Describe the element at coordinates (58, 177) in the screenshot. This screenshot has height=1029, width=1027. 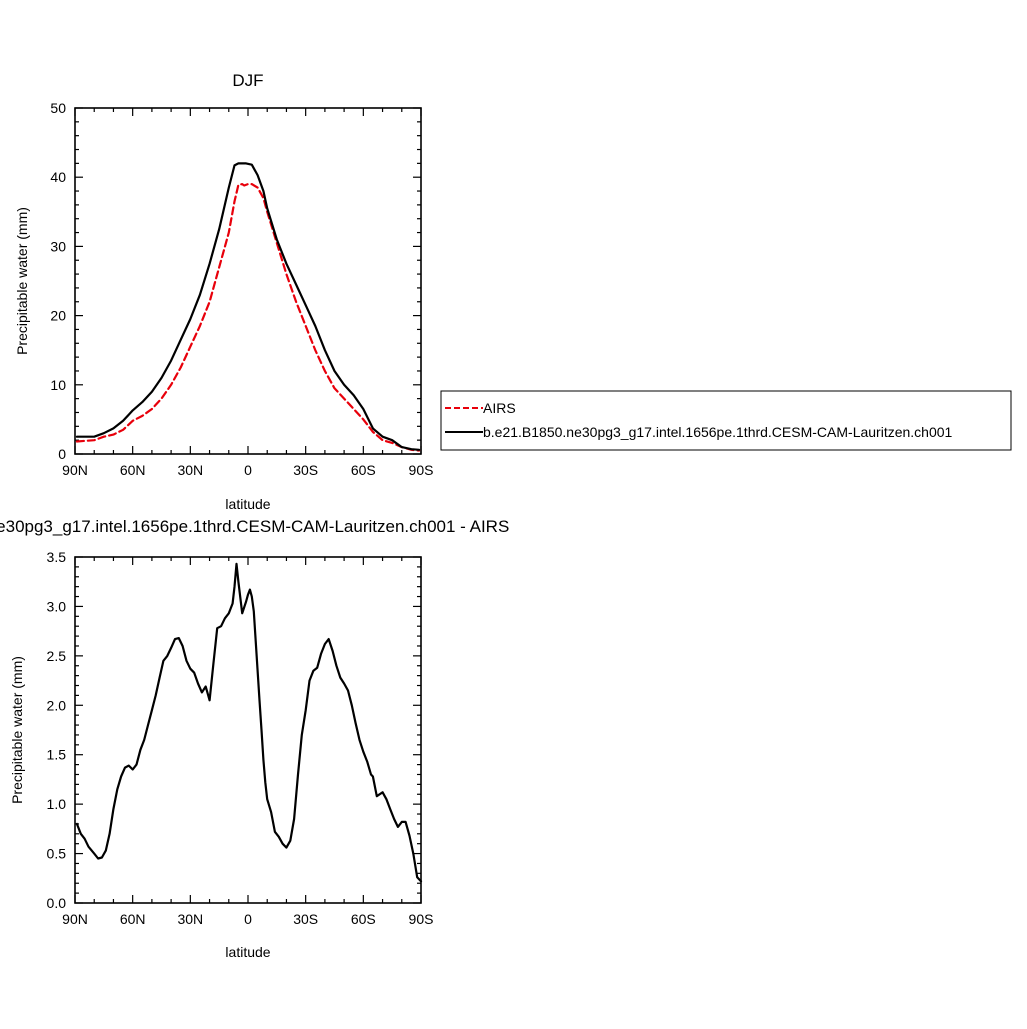
I see `y-tick-label: 40` at that location.